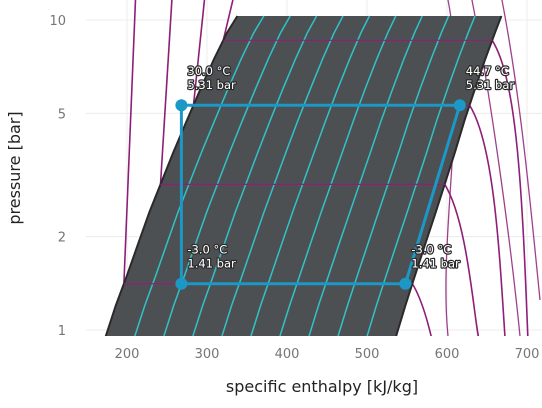  What do you see at coordinates (57, 21) in the screenshot?
I see `y-tick-label: 10` at bounding box center [57, 21].